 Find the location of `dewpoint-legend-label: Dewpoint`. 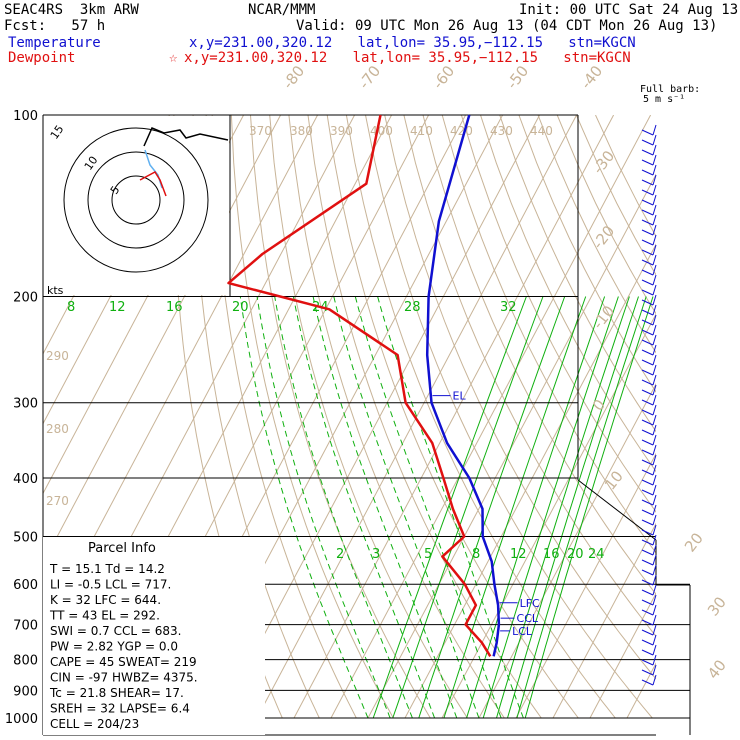

dewpoint-legend-label: Dewpoint is located at coordinates (42, 58).